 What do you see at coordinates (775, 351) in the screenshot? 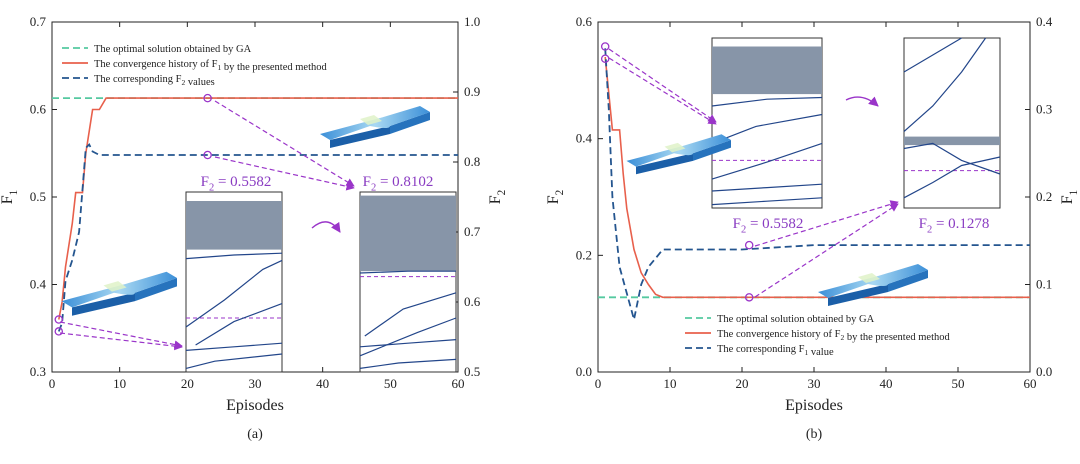
I see `legend-entry: The corresponding F1 value` at bounding box center [775, 351].